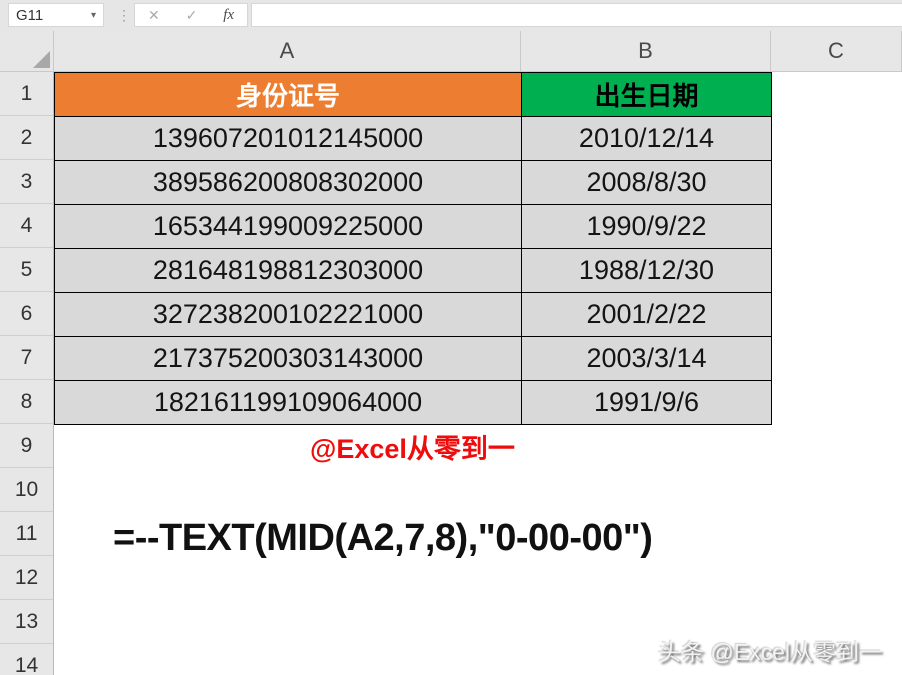 The width and height of the screenshot is (902, 675). I want to click on name-box-value: G11, so click(30, 15).